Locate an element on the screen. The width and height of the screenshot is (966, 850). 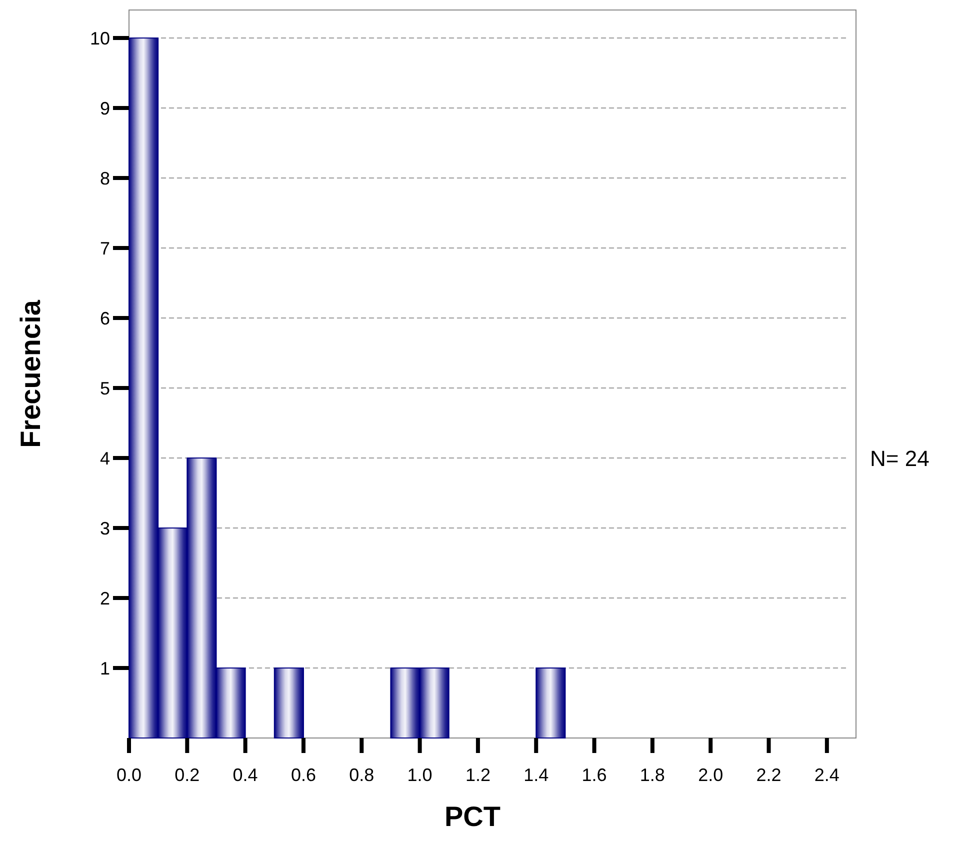
x-tick-label: 1.8 is located at coordinates (652, 775).